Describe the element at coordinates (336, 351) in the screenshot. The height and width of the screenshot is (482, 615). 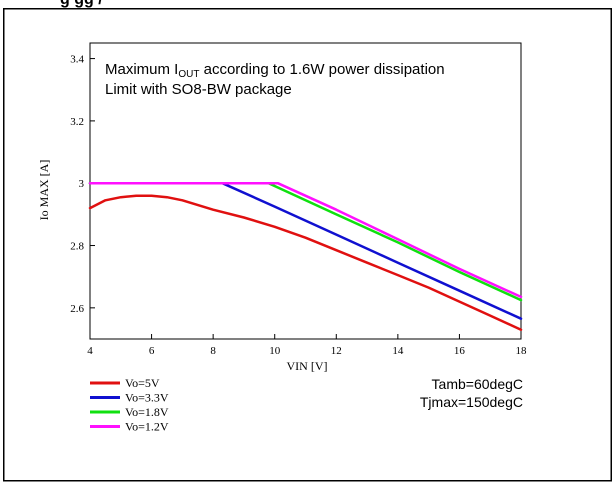
I see `x-tick-label: 12` at that location.